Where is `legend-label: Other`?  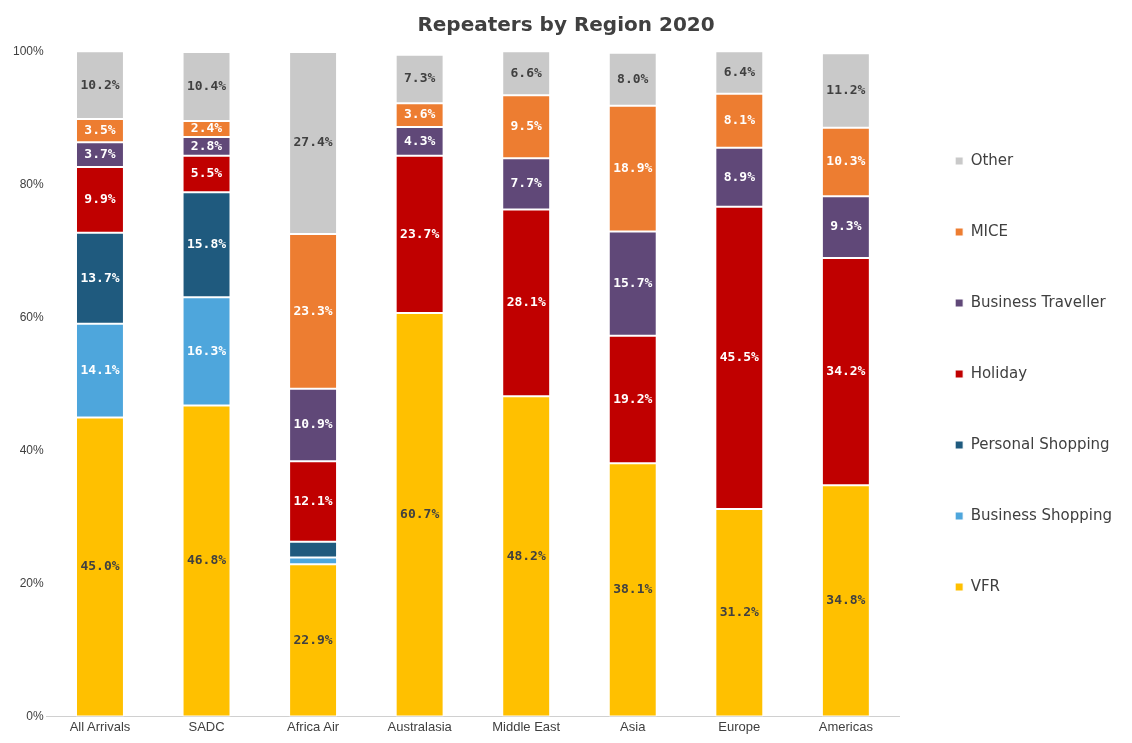
legend-label: Other is located at coordinates (992, 159).